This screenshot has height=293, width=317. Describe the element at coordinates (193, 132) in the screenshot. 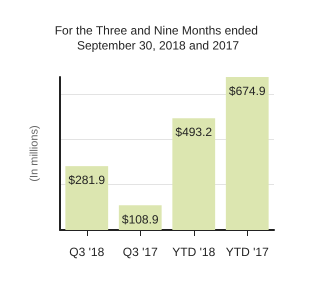

I see `data-label: $493.2` at that location.